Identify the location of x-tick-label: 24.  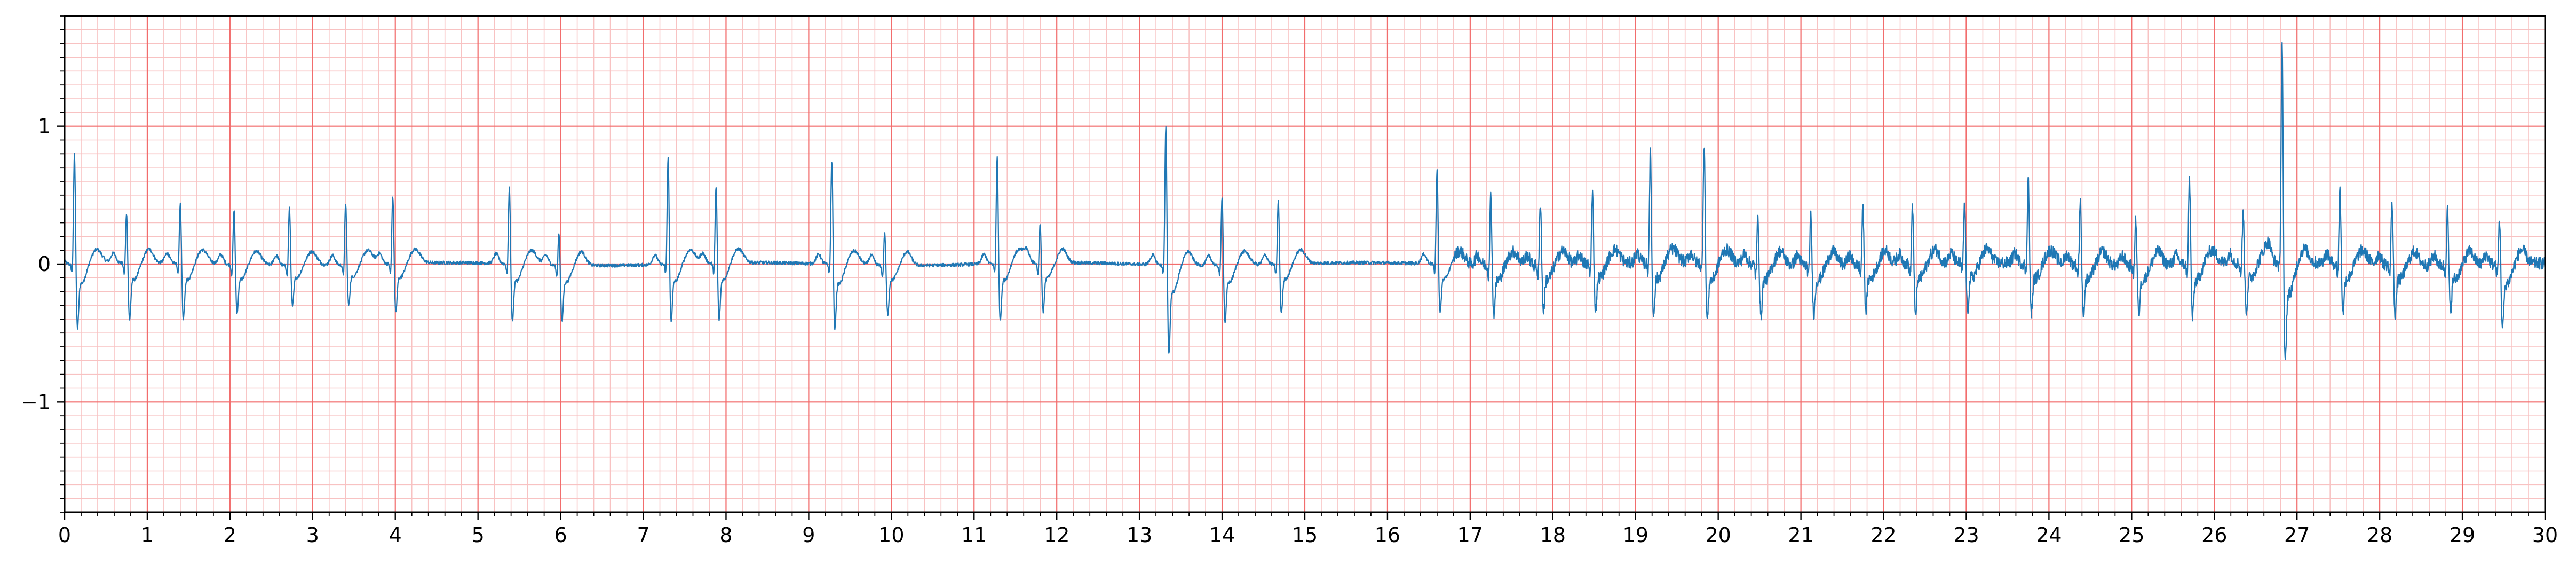
(2049, 535).